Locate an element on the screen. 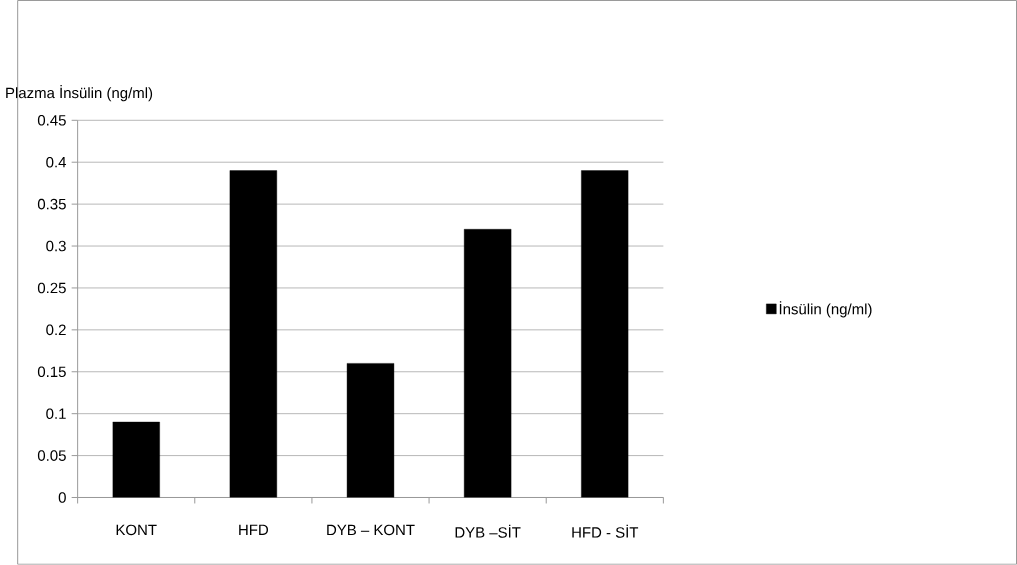 This screenshot has height=565, width=1017. y-tick-label: 0.1 is located at coordinates (56, 414).